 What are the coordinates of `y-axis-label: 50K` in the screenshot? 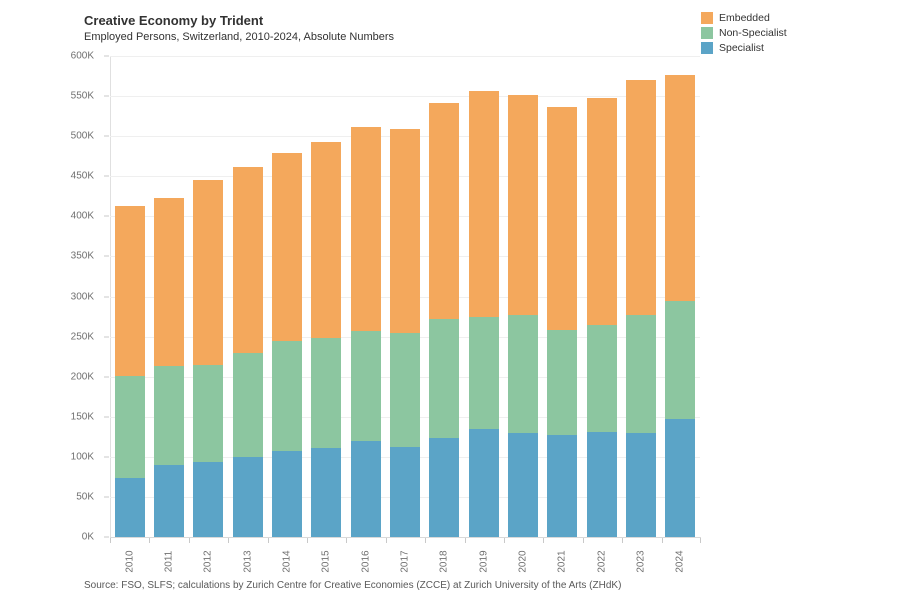 It's located at (85, 497).